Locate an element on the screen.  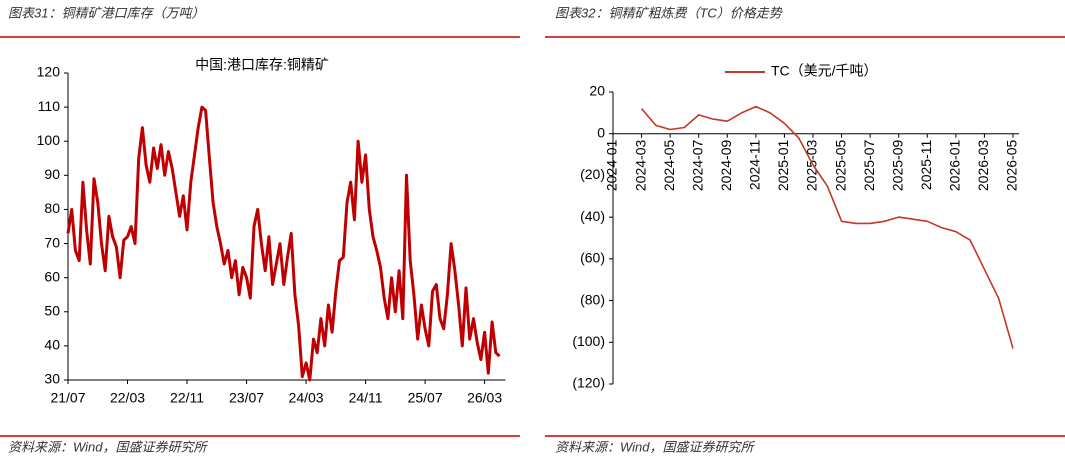
caption: 图表31：铜精矿港口库存（万吨） is located at coordinates (106, 12).